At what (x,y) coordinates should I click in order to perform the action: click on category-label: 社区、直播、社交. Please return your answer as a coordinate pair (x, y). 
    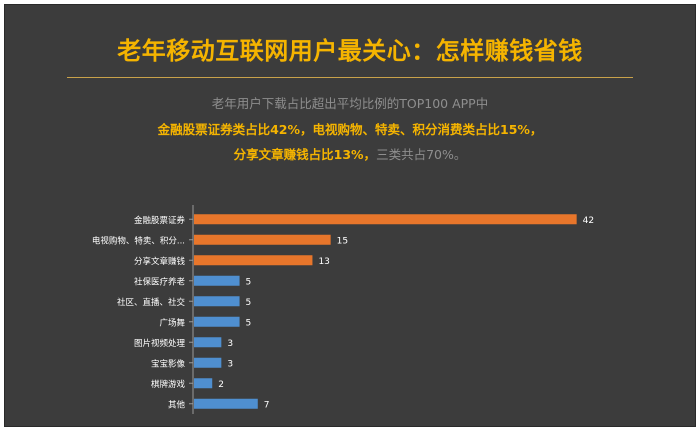
    Looking at the image, I should click on (151, 302).